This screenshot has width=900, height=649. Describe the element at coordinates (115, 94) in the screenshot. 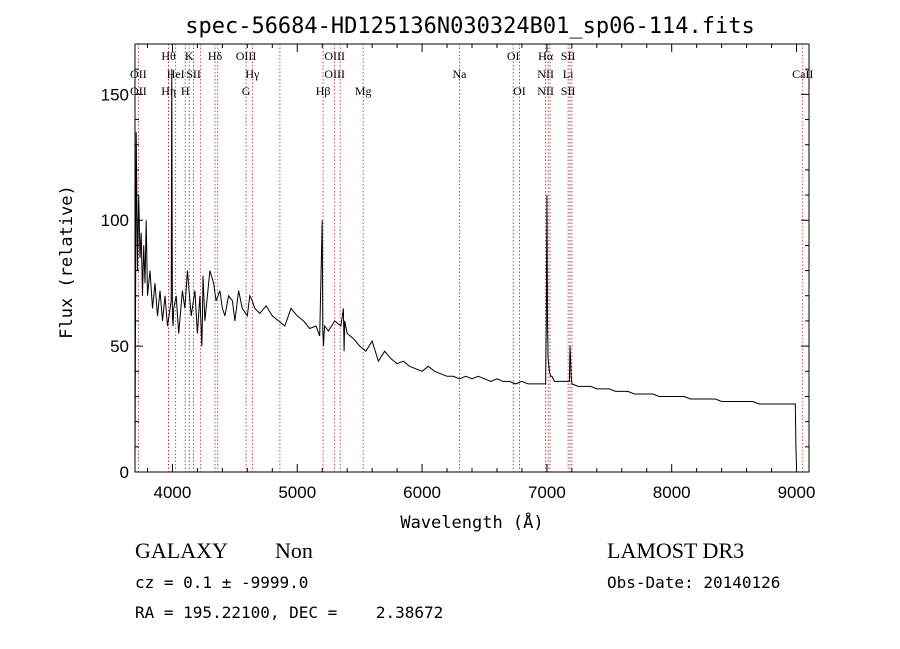

I see `y-tick-label: 150` at that location.